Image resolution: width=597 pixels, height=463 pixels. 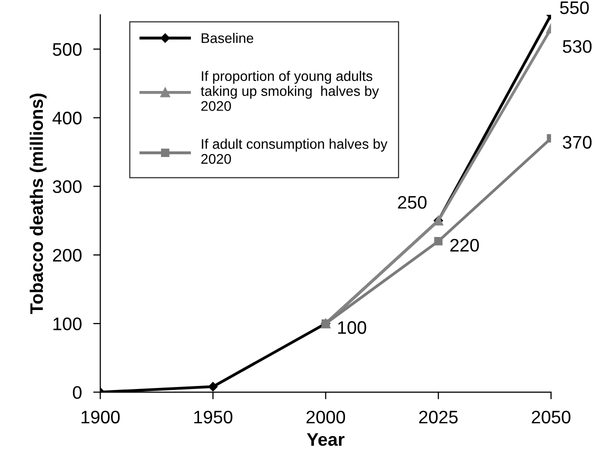 I want to click on y-tick-label: 100, so click(x=67, y=323).